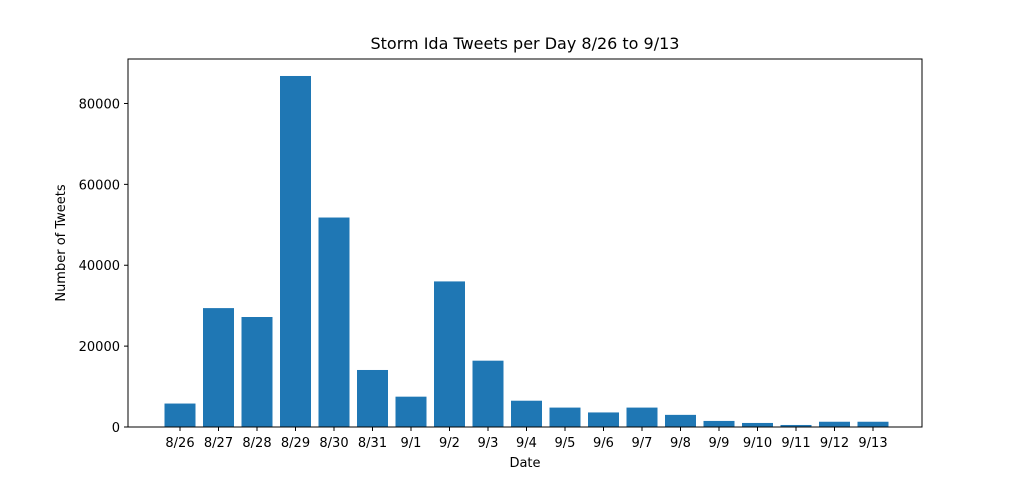 The width and height of the screenshot is (1026, 480). I want to click on x-tick-label: 9/4, so click(526, 443).